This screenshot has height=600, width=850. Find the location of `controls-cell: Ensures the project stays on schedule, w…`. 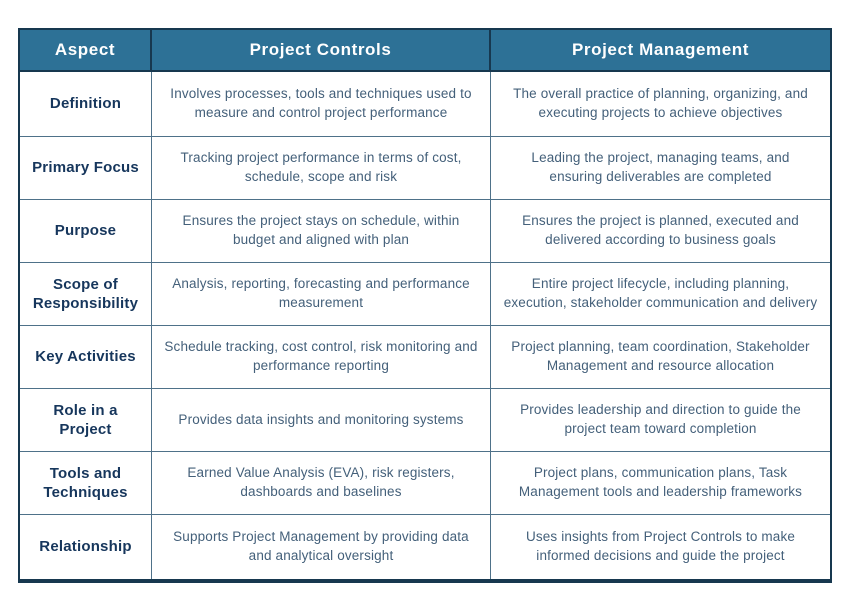

controls-cell: Ensures the project stays on schedule, w… is located at coordinates (321, 231).